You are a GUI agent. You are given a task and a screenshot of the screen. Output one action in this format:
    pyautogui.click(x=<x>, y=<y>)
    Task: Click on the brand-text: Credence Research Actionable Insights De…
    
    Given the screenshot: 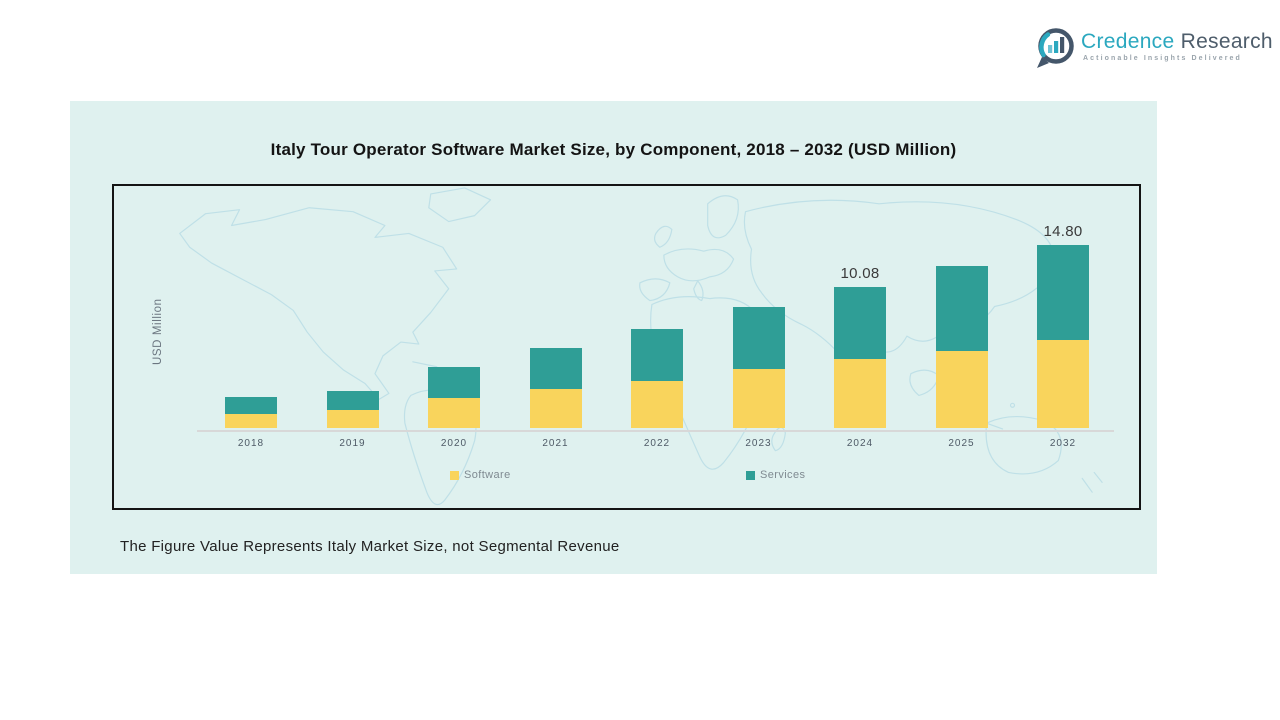 What is the action you would take?
    pyautogui.click(x=1177, y=44)
    